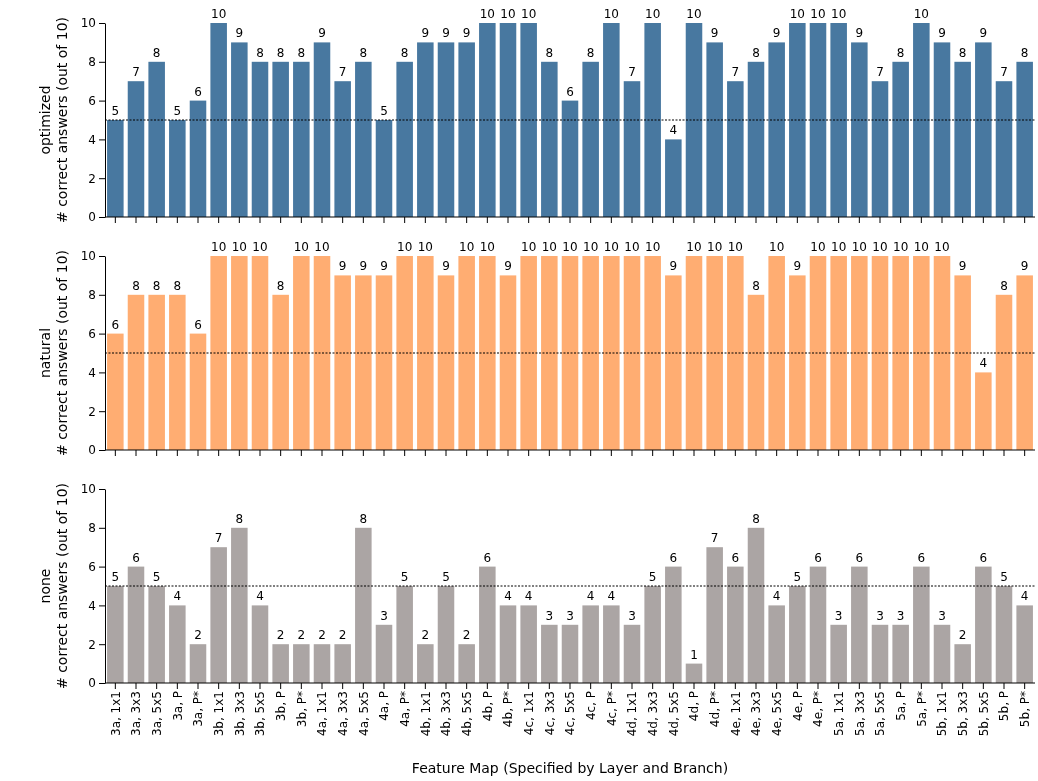 Image resolution: width=1038 pixels, height=781 pixels. Describe the element at coordinates (632, 714) in the screenshot. I see `x-tick-label: 4d, 1x1` at that location.